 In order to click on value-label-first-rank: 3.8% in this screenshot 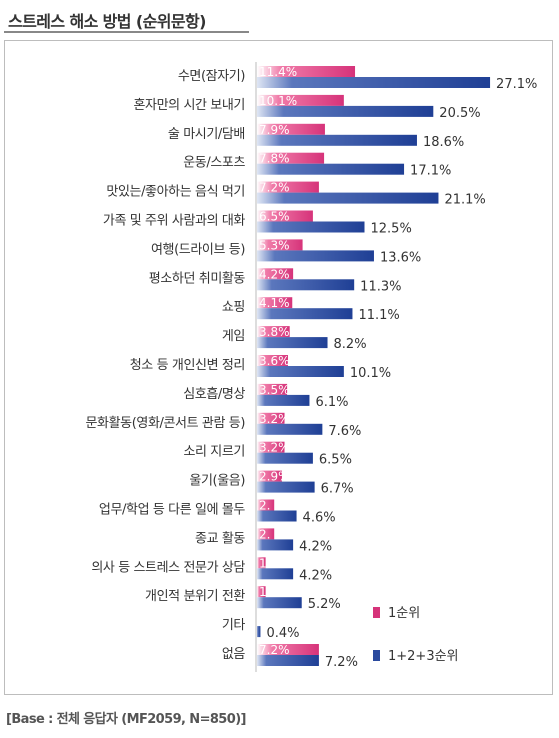, I will do `click(274, 332)`.